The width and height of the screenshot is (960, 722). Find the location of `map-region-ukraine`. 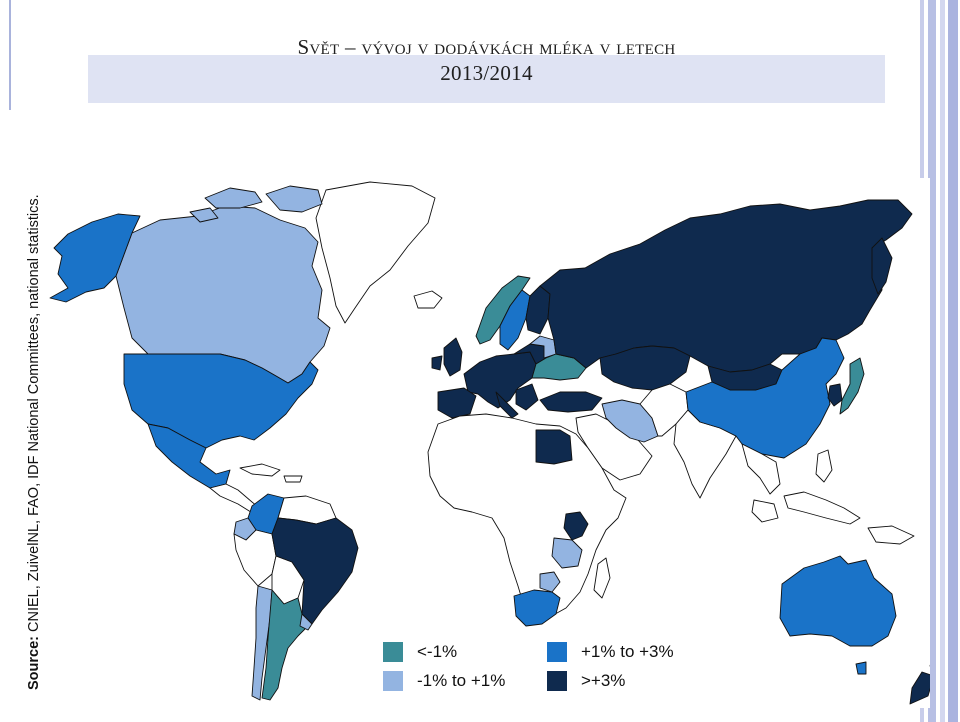

map-region-ukraine is located at coordinates (559, 367).